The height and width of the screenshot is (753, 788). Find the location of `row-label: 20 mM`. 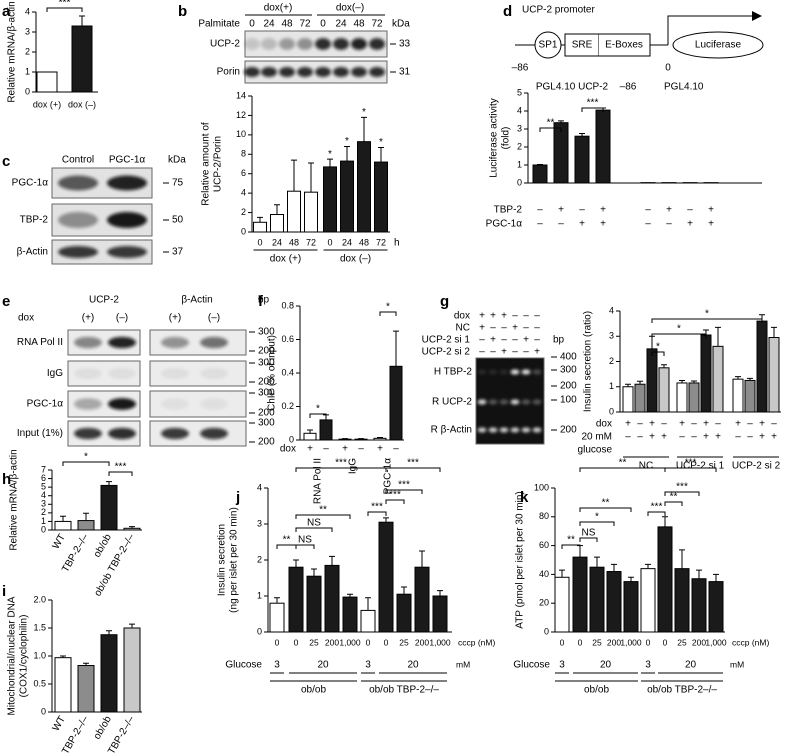

row-label: 20 mM is located at coordinates (596, 437).